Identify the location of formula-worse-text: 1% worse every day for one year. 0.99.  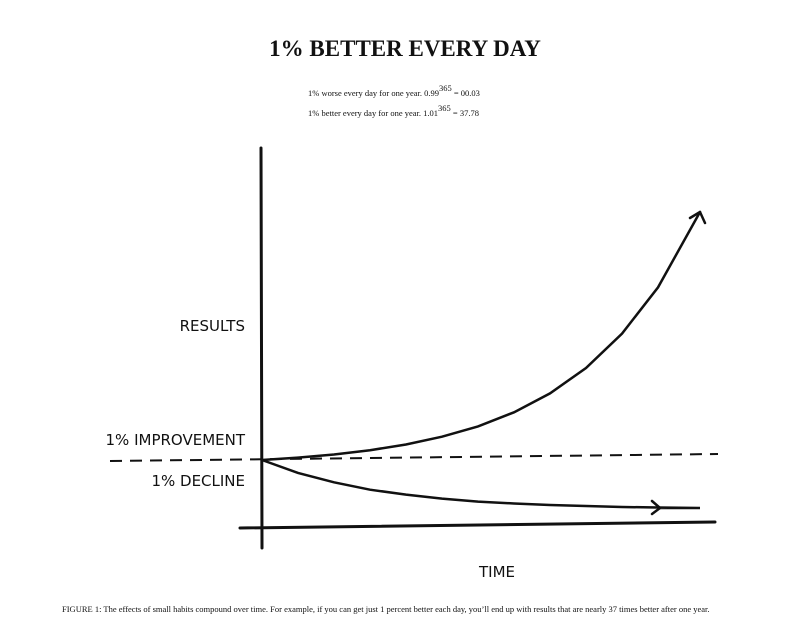
(373, 93).